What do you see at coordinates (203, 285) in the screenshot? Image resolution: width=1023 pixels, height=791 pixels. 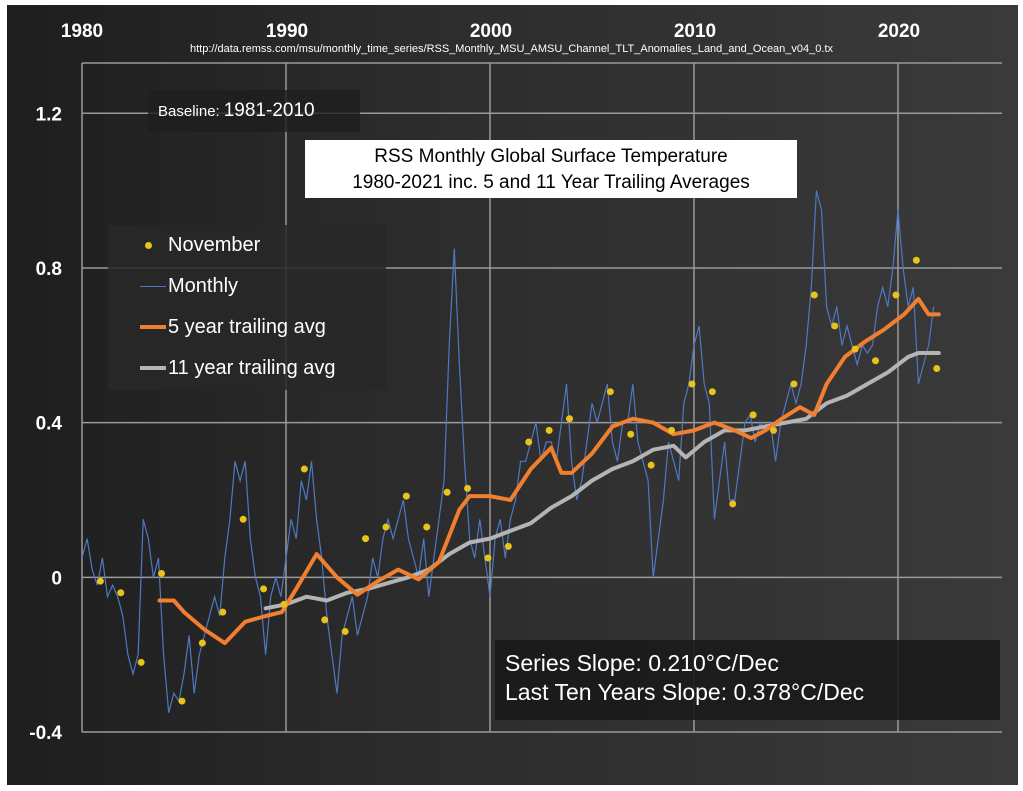 I see `legend-label: Monthly` at bounding box center [203, 285].